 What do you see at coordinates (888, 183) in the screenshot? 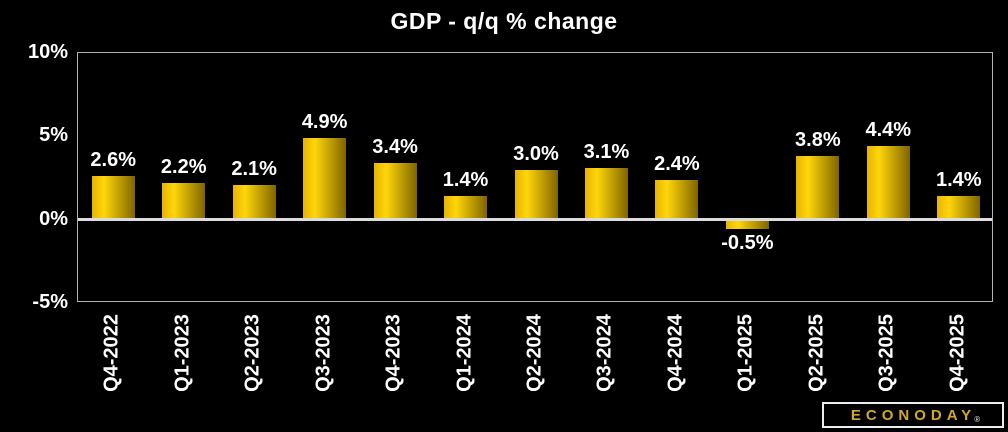
I see `bar-Q3-2025` at bounding box center [888, 183].